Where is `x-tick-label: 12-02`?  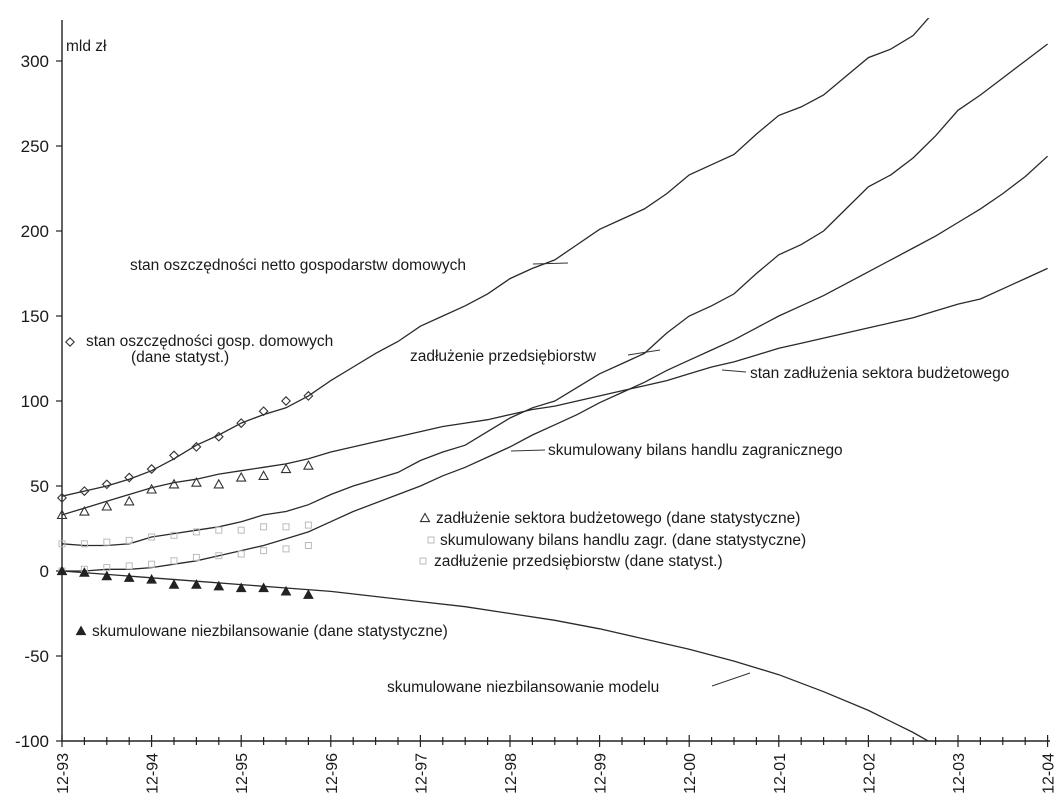
x-tick-label: 12-02 is located at coordinates (869, 773).